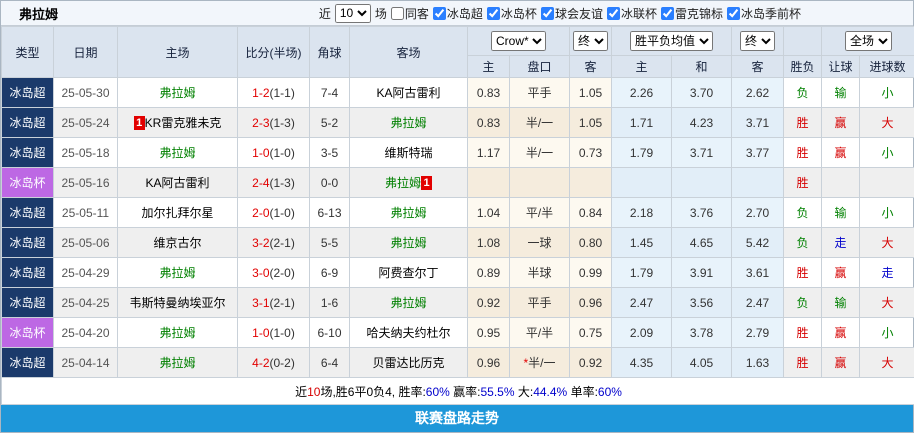  Describe the element at coordinates (690, 13) in the screenshot. I see `competition-filter-4: 雷克锦标` at that location.